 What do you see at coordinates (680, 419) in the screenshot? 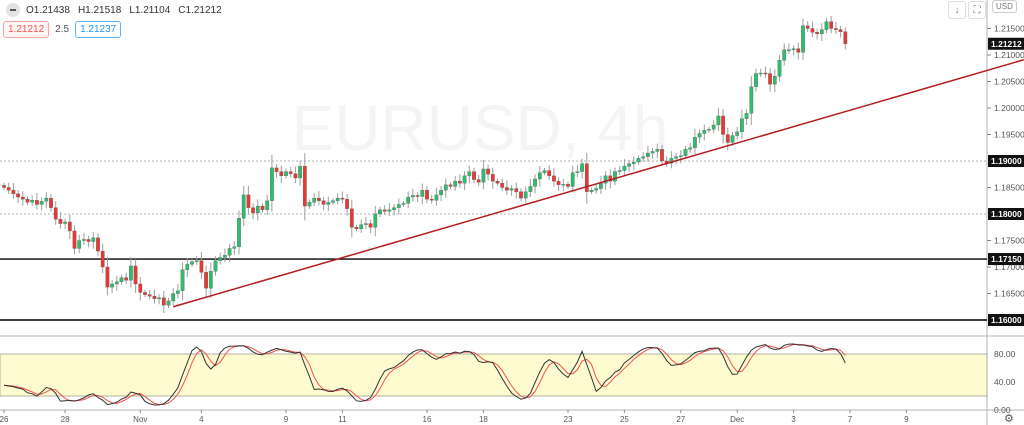
I see `time-tick-label: 27` at bounding box center [680, 419].